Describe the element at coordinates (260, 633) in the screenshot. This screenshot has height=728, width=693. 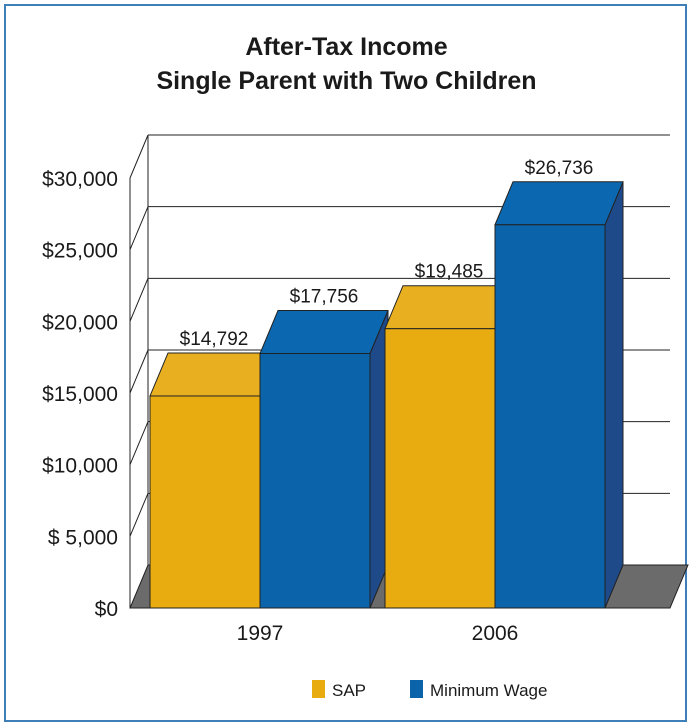
I see `x-tick-label: 1997` at that location.